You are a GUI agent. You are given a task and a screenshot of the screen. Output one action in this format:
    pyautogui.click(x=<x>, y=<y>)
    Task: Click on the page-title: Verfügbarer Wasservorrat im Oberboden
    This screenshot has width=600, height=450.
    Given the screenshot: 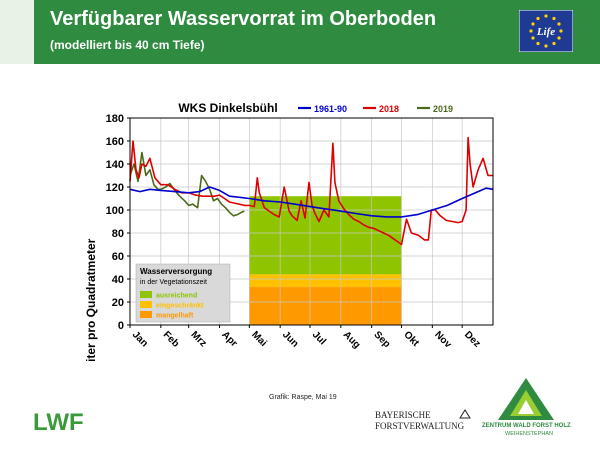 What is the action you would take?
    pyautogui.click(x=243, y=19)
    